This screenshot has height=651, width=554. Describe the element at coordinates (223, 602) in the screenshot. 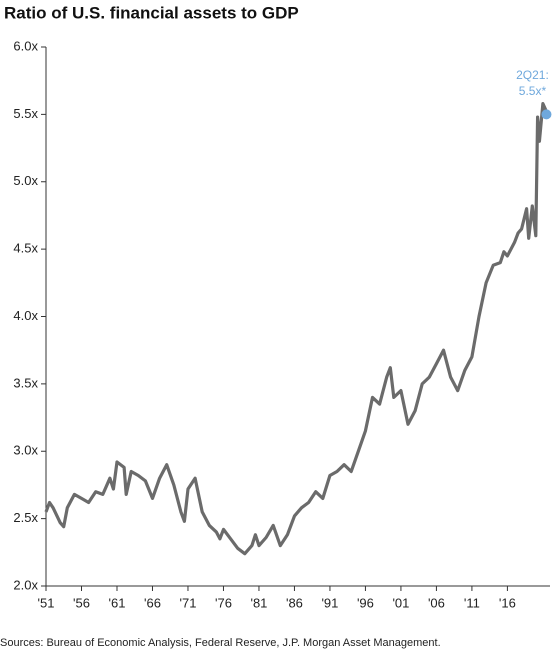

I see `x-tick-label: '76` at that location.